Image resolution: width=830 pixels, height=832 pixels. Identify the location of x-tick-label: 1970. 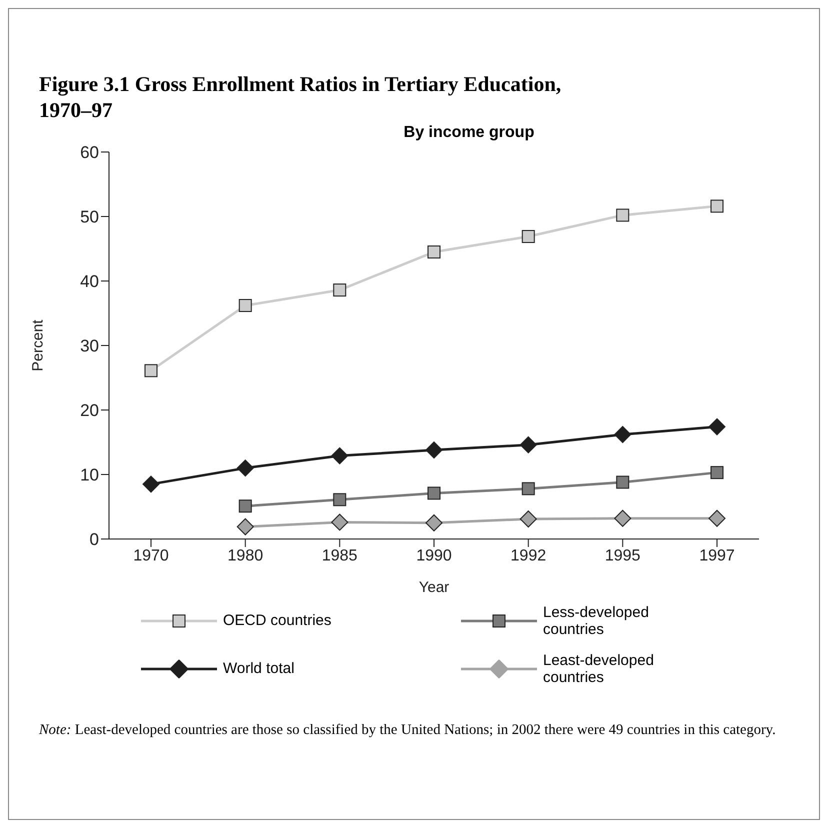
(151, 555).